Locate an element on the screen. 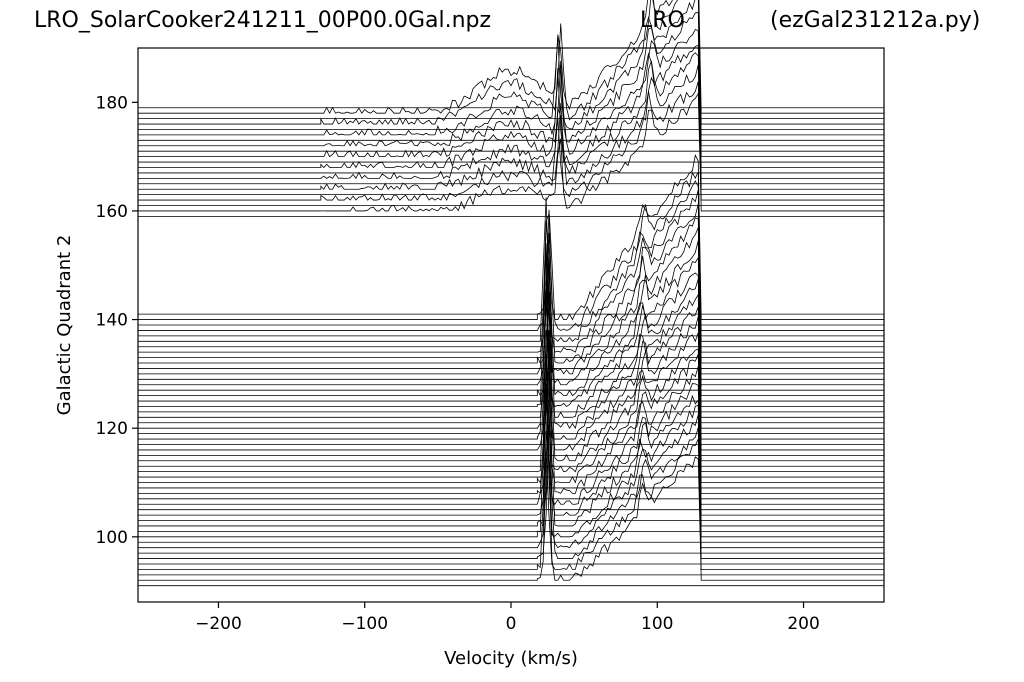 This screenshot has height=682, width=1024. x-axis: −200 −100 0 100 200 is located at coordinates (507, 618).